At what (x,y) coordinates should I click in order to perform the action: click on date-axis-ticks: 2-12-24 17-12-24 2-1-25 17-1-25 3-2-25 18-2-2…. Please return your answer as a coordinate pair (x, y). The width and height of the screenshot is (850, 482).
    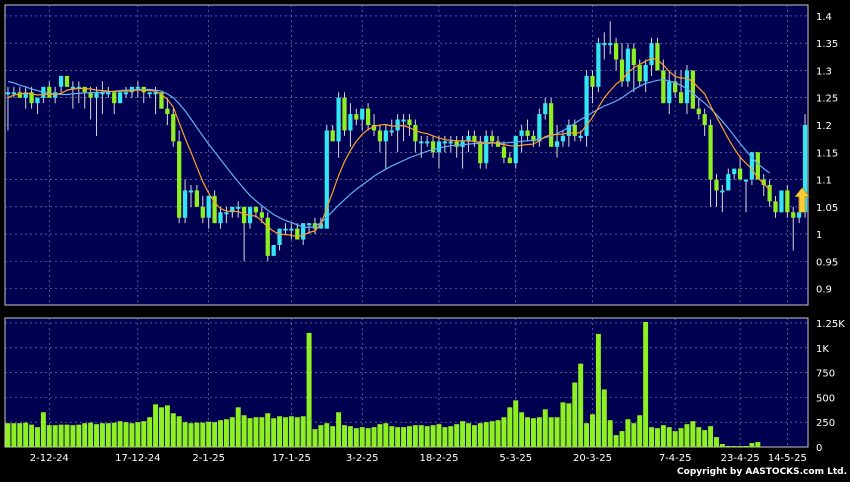
    Looking at the image, I should click on (418, 458).